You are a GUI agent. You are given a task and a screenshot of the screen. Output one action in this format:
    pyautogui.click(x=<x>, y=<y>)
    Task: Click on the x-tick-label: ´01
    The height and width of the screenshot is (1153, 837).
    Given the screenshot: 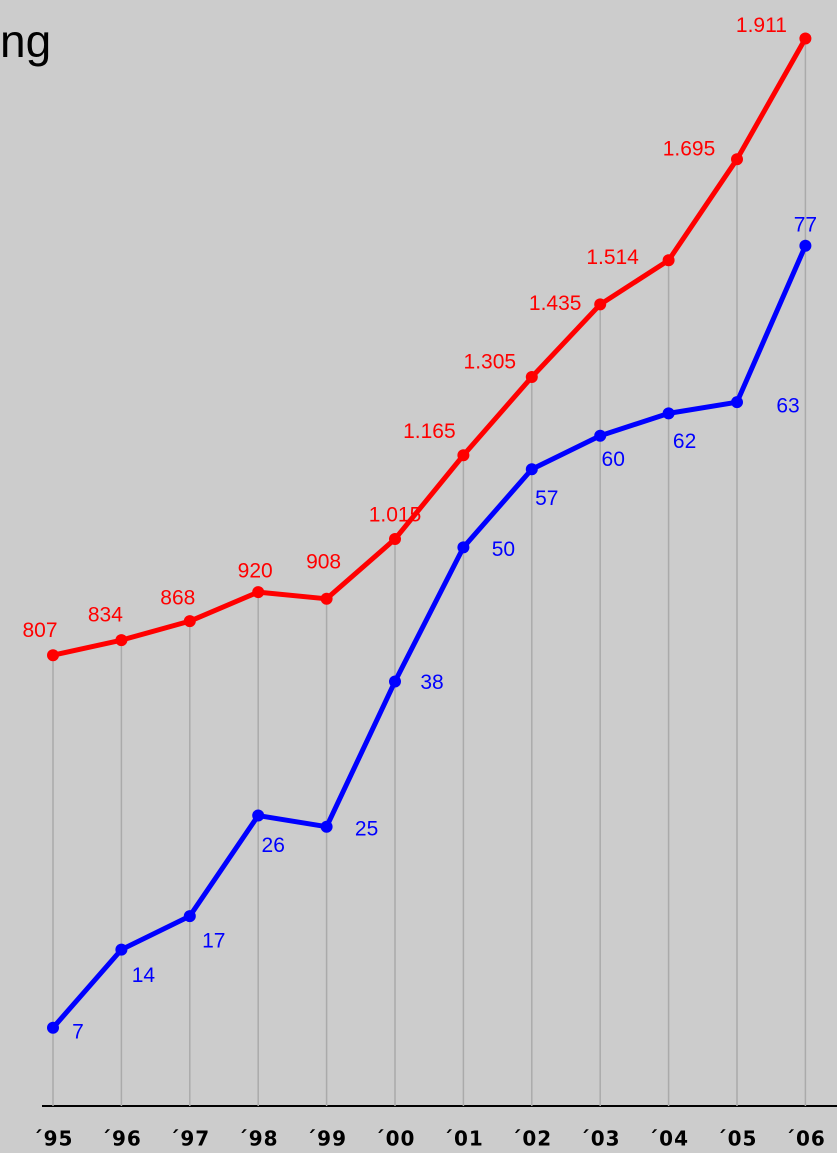 What is the action you would take?
    pyautogui.click(x=463, y=1139)
    